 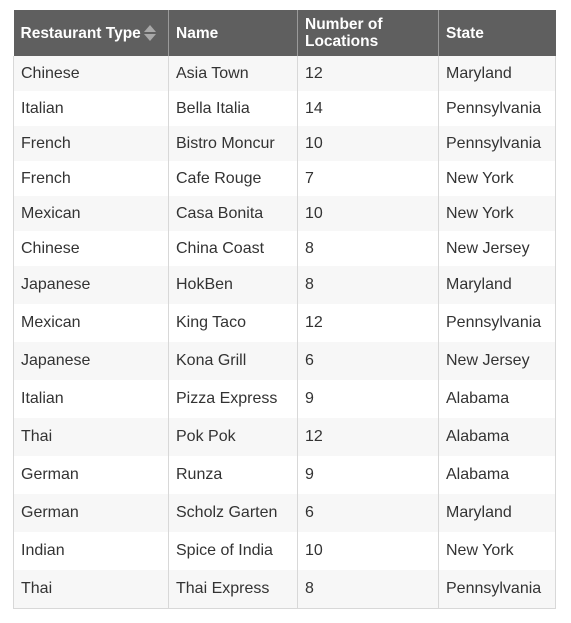 I want to click on cell-name: Thai Express, so click(x=233, y=589).